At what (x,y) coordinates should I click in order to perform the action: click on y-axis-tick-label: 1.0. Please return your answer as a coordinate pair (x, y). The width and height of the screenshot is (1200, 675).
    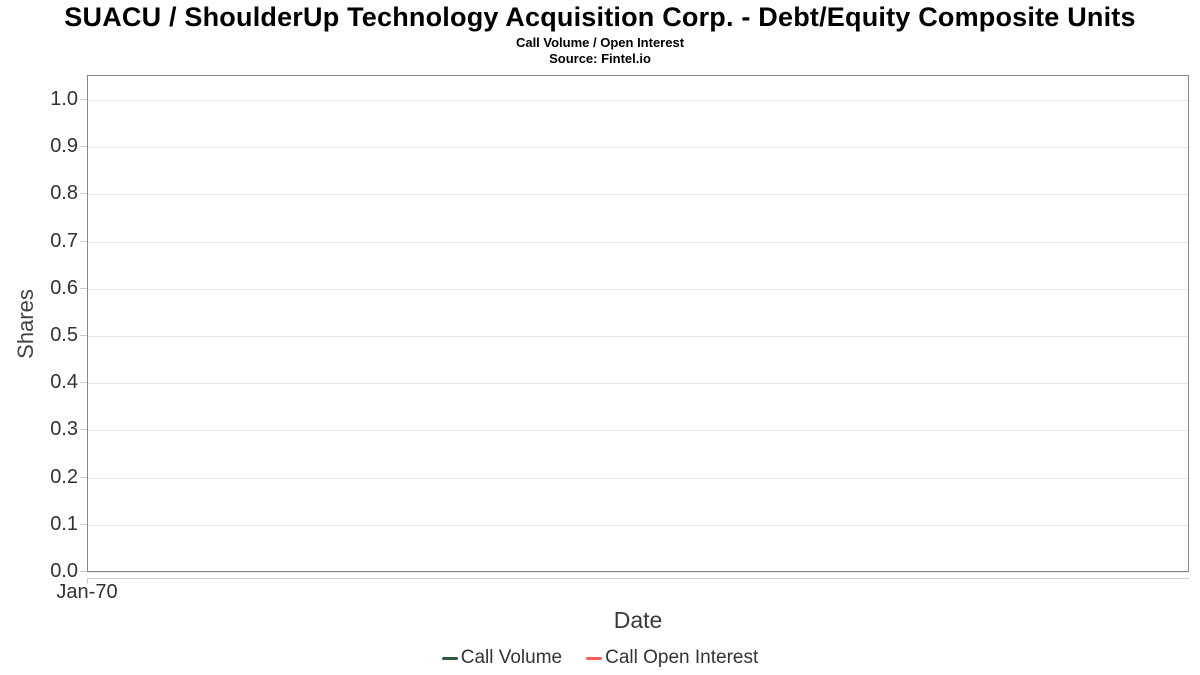
    Looking at the image, I should click on (64, 99).